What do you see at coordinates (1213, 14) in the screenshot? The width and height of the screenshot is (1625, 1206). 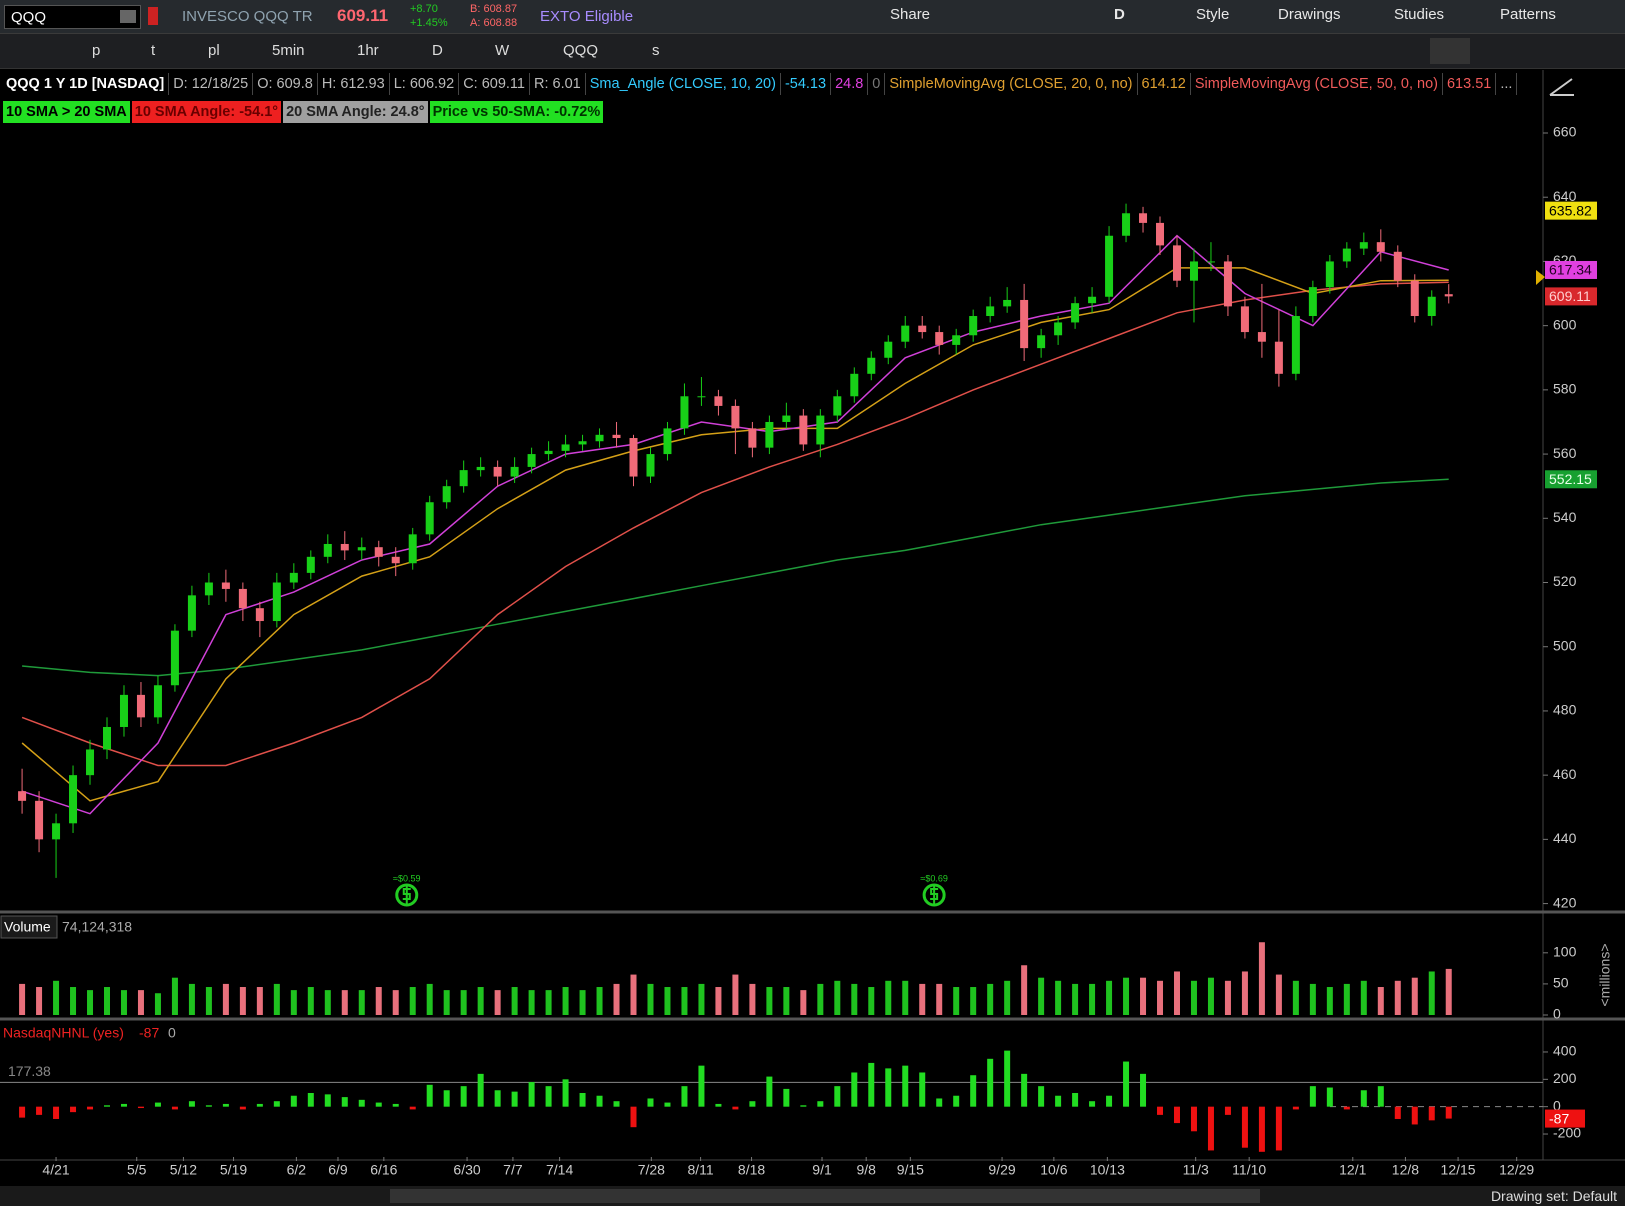 I see `style-button: Style` at bounding box center [1213, 14].